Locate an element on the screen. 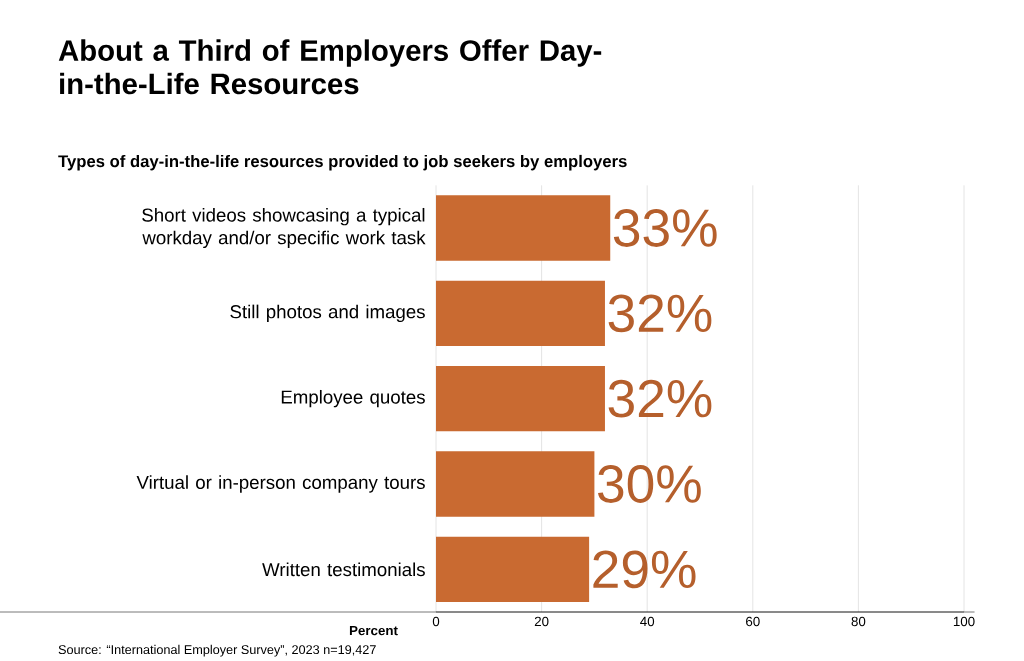  y-tick-label: Still photos and images is located at coordinates (327, 313).